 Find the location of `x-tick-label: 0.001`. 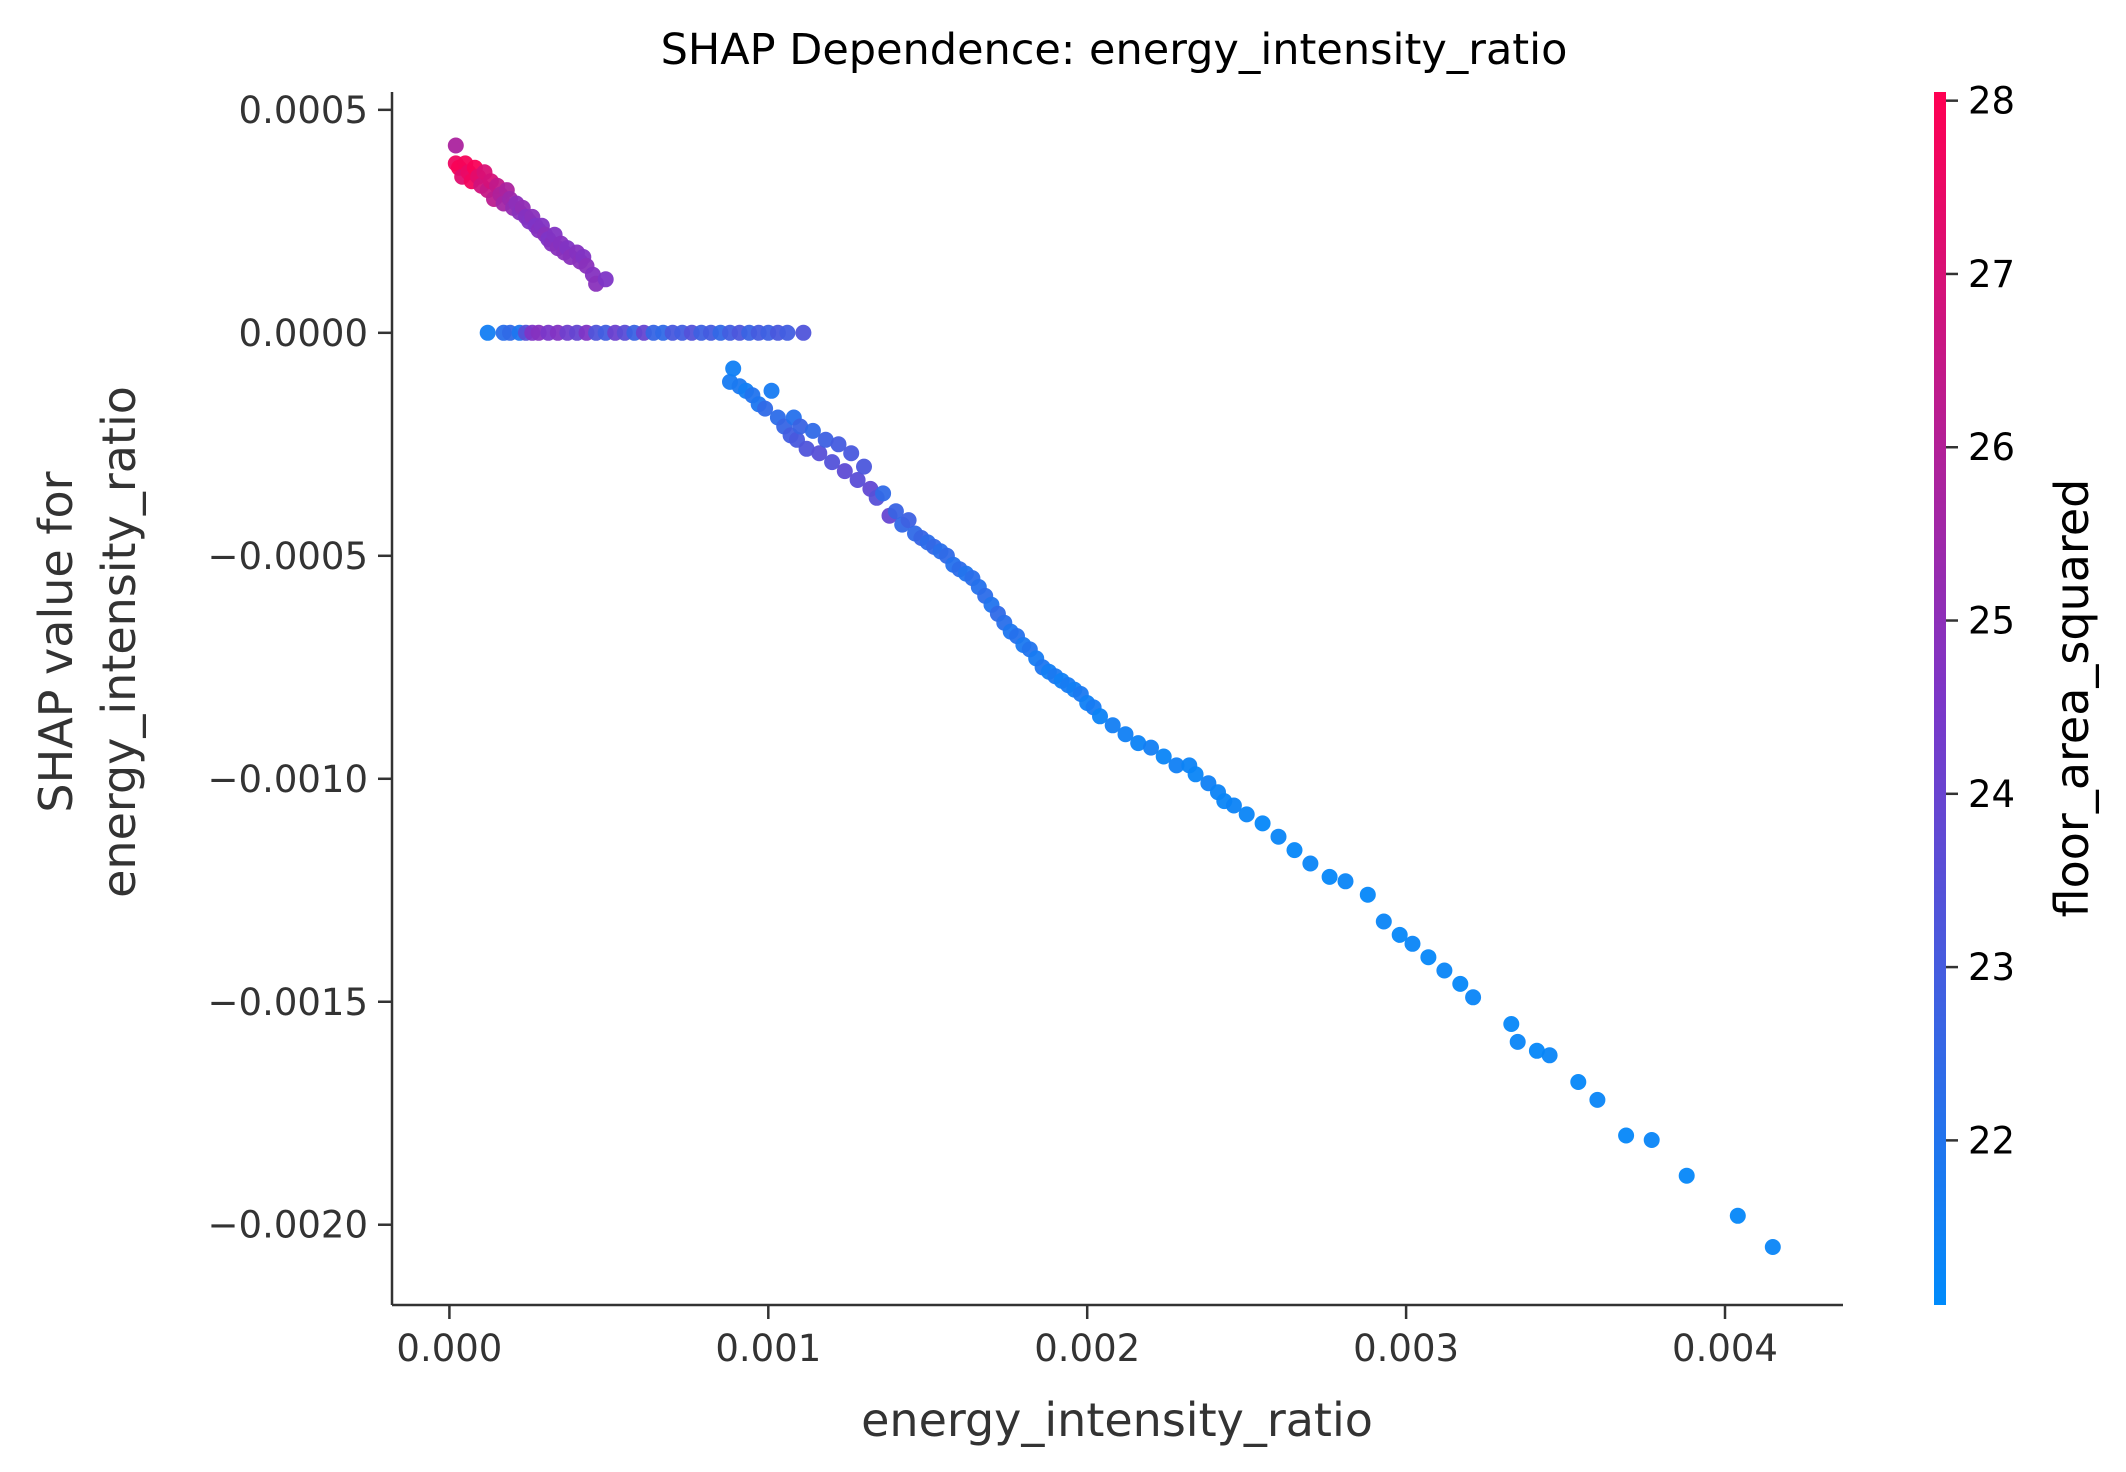

x-tick-label: 0.001 is located at coordinates (768, 1348).